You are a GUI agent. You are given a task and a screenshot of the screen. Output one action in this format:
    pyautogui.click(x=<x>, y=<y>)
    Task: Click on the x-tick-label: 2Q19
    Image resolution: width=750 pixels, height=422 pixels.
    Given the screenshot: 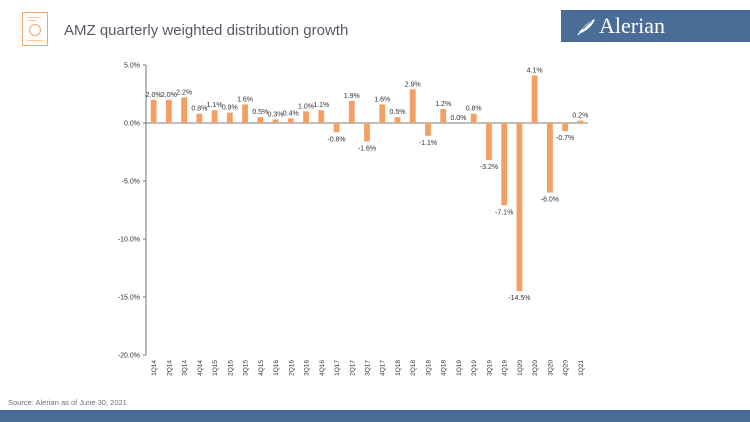 What is the action you would take?
    pyautogui.click(x=474, y=368)
    